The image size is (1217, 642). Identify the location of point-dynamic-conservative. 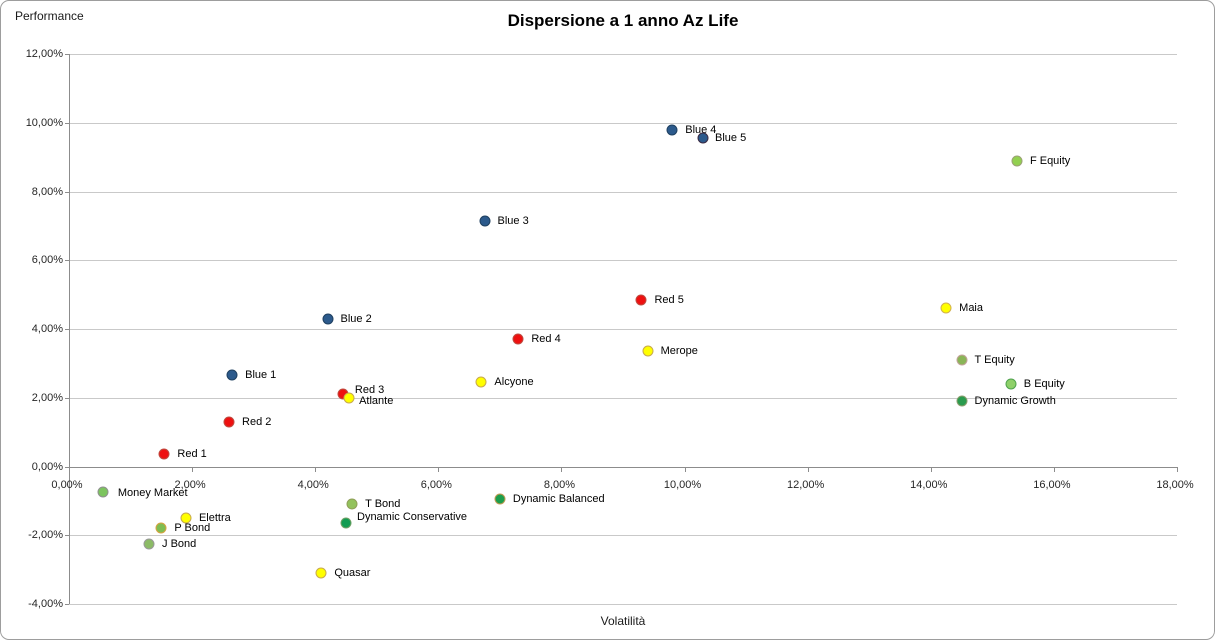
(346, 523).